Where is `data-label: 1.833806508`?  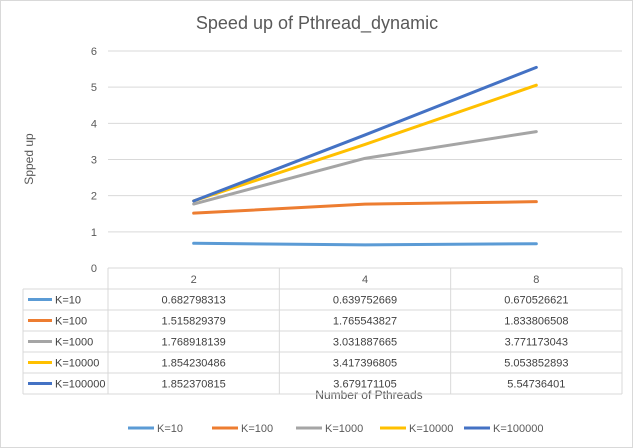 data-label: 1.833806508 is located at coordinates (536, 322).